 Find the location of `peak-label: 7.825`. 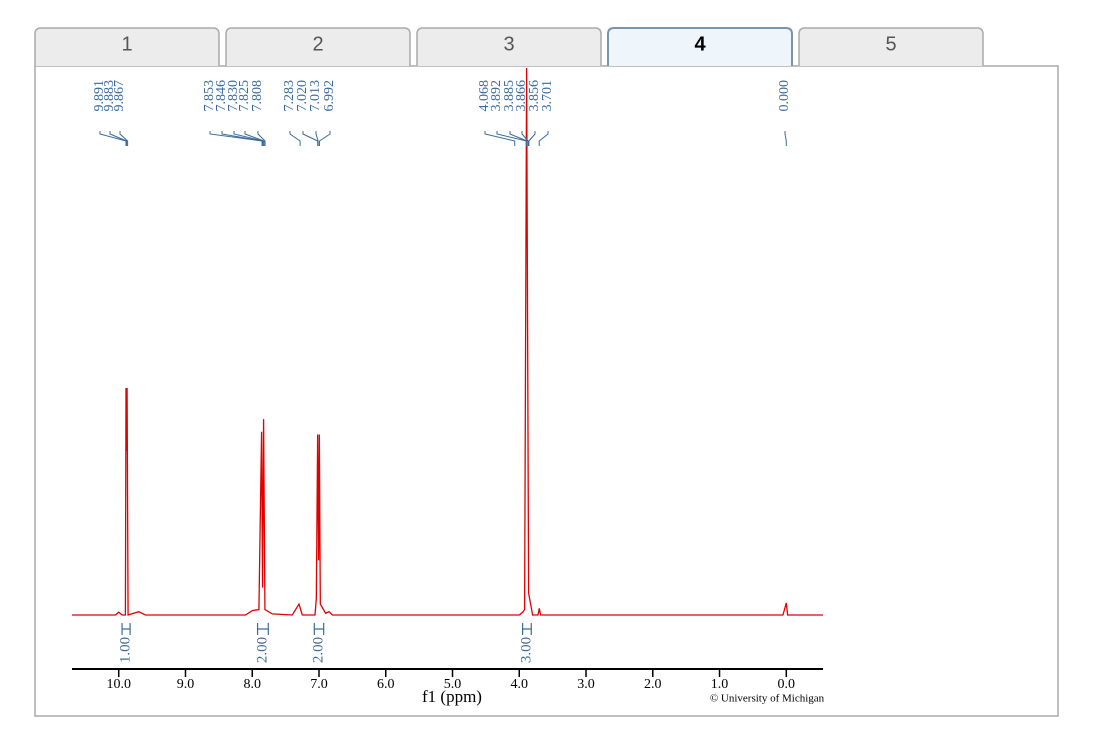

peak-label: 7.825 is located at coordinates (244, 96).